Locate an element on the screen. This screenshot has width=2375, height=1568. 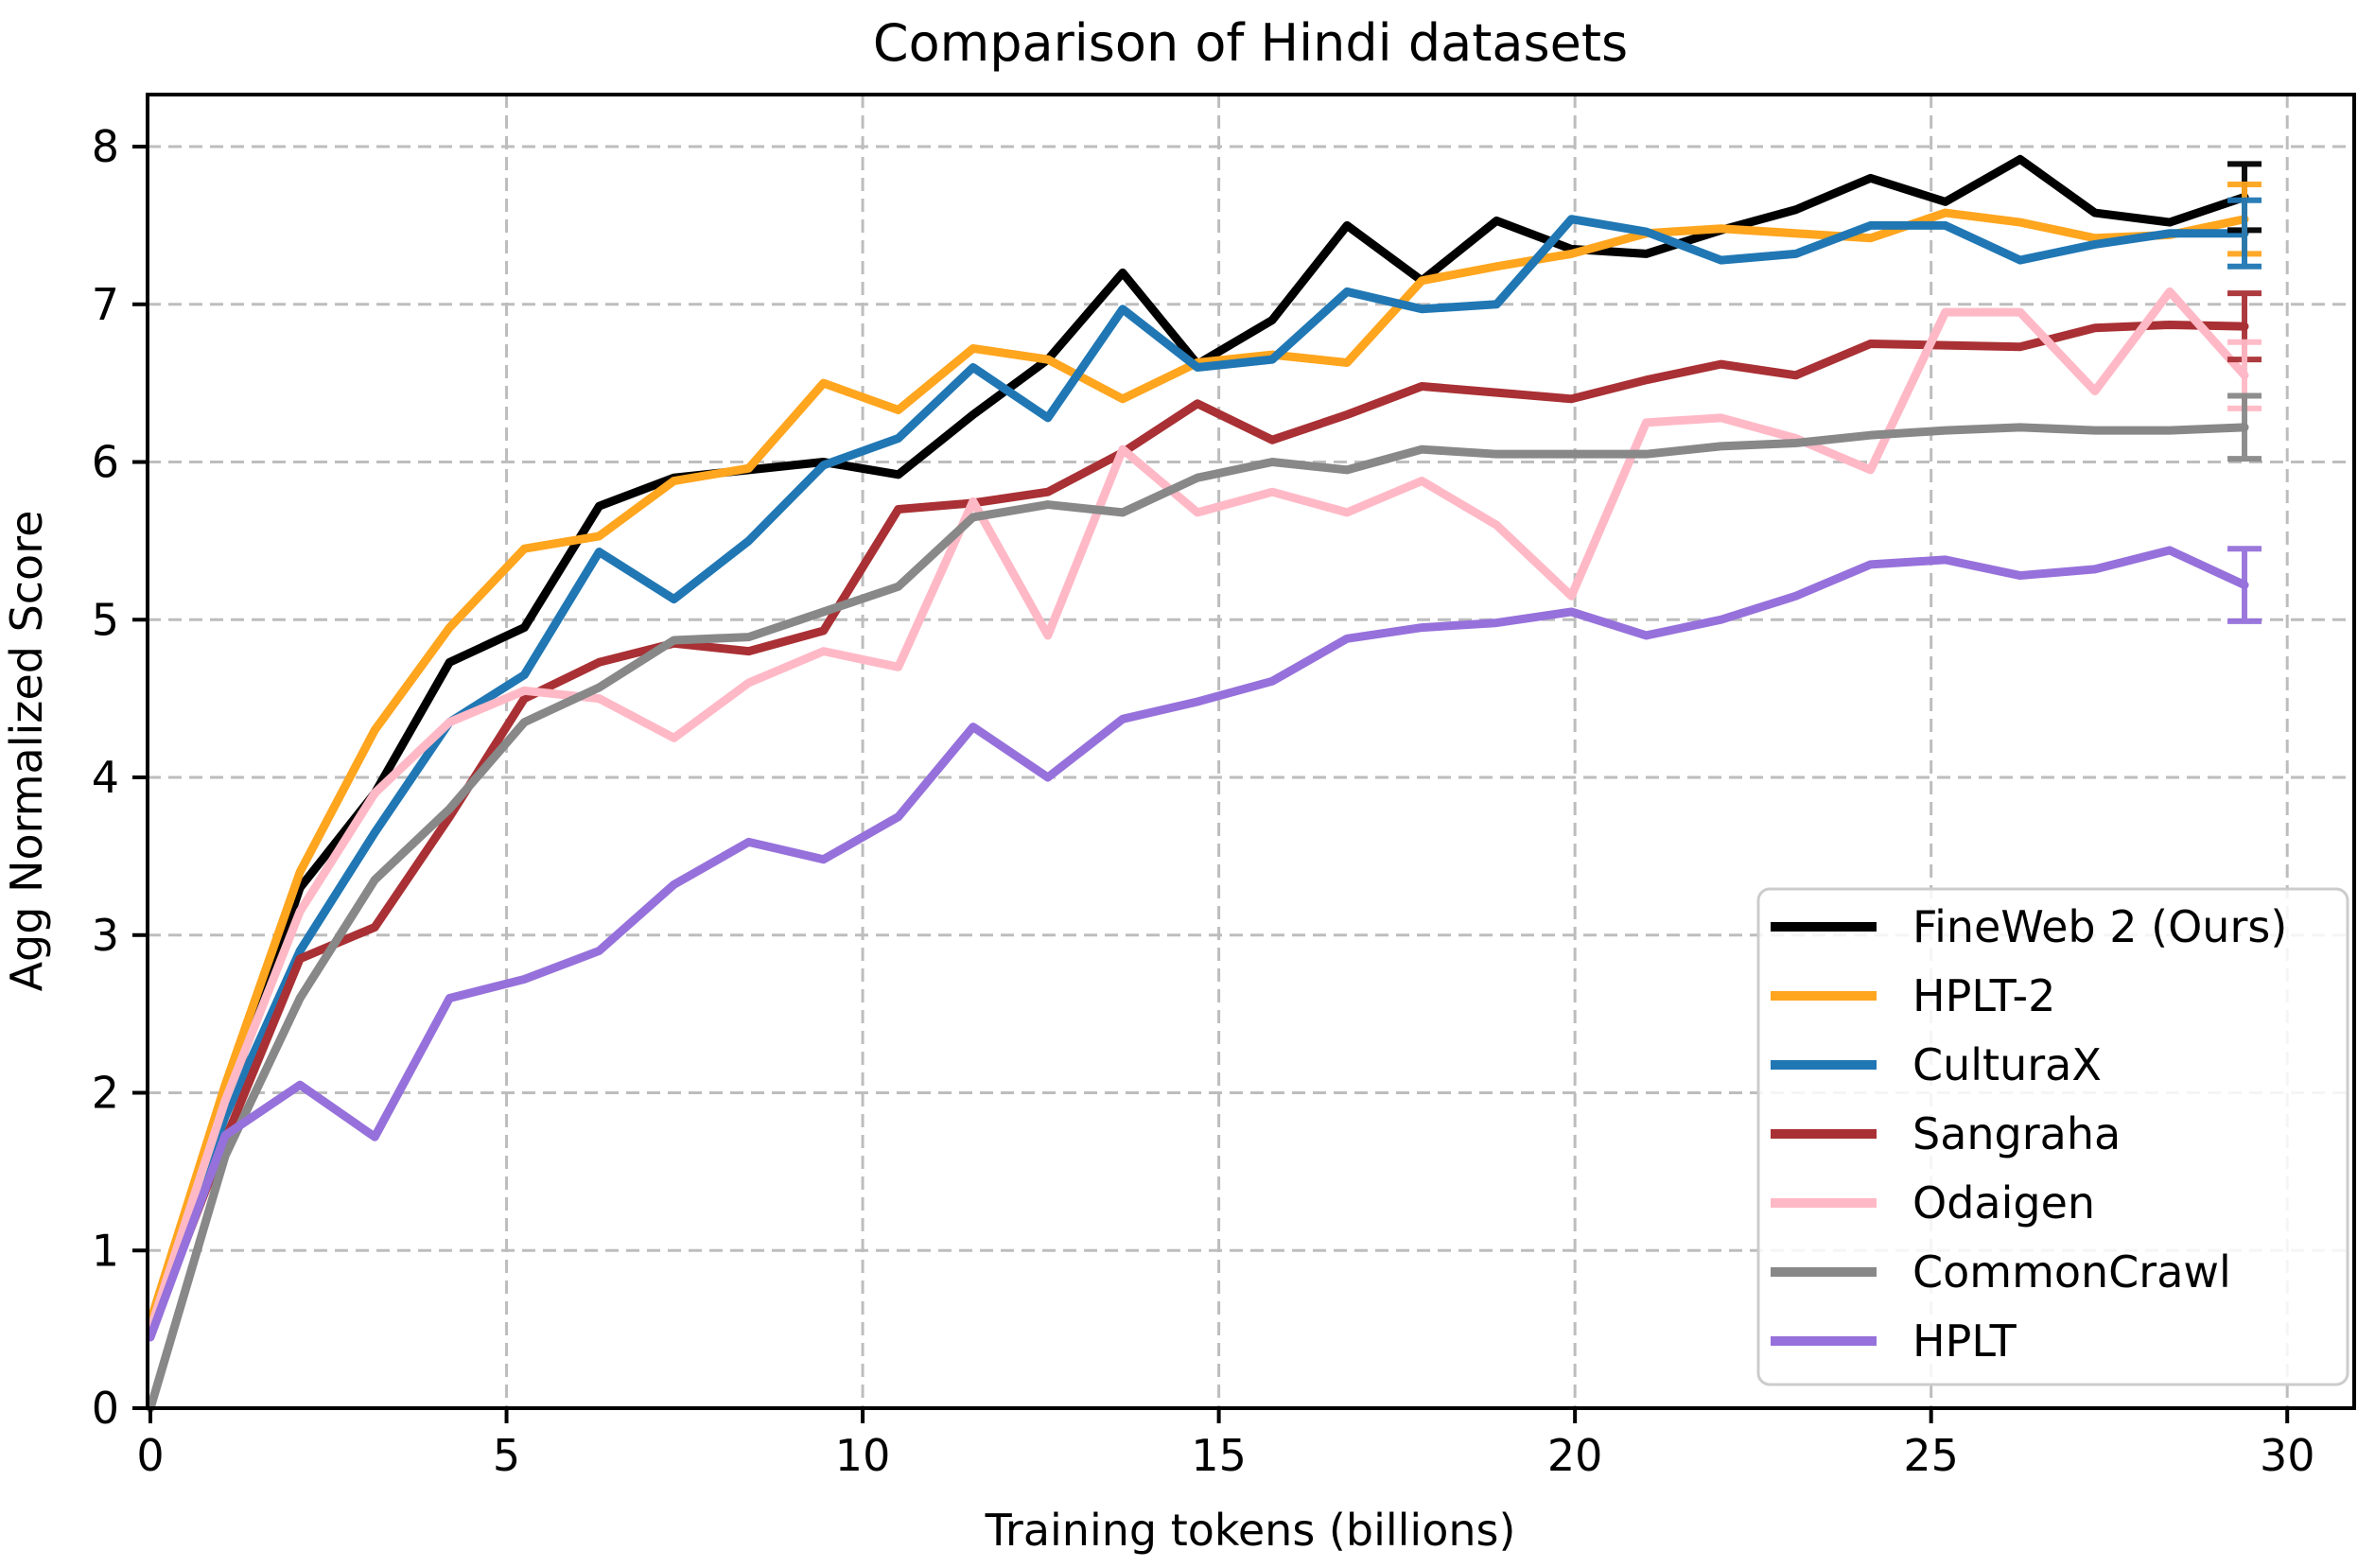
legend-entry: HPLT-2 is located at coordinates (1913, 995).